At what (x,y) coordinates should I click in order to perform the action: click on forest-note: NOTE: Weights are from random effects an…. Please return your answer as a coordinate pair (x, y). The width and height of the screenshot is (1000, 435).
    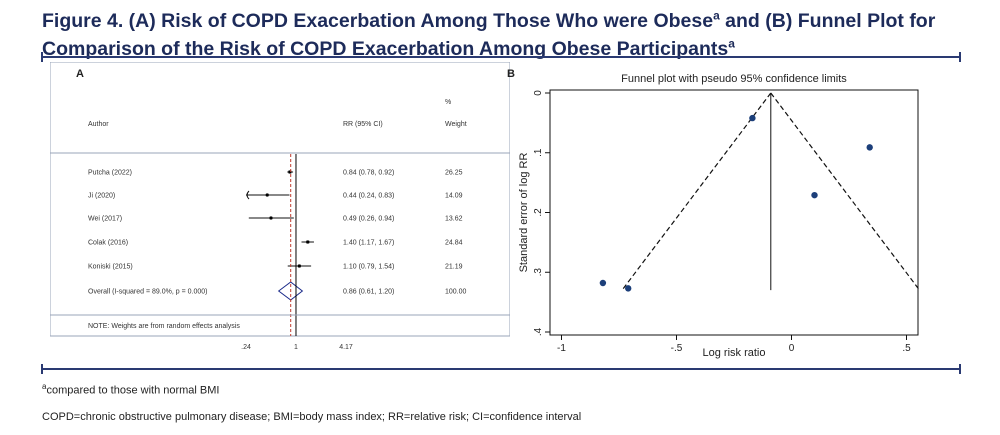
    Looking at the image, I should click on (164, 326).